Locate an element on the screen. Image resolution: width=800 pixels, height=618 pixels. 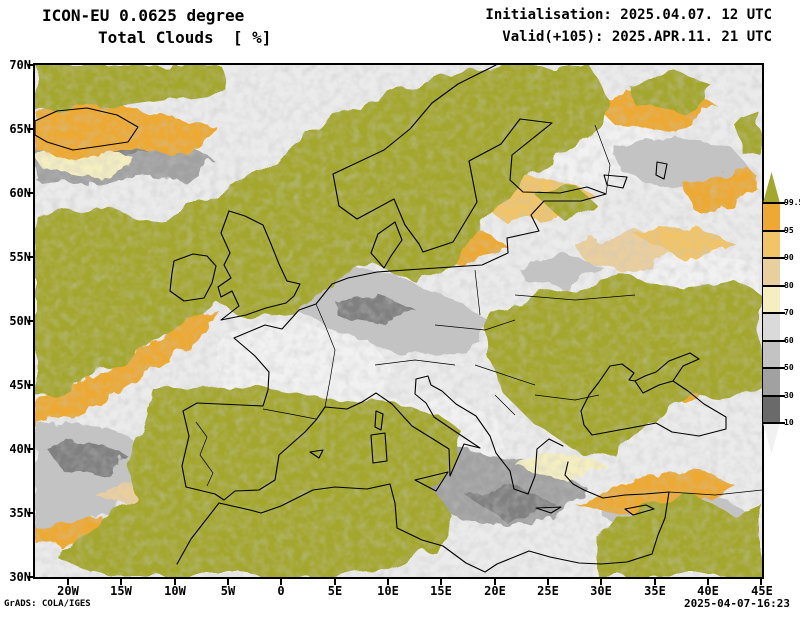
render-timestamp: 2025-04-07-16:23 is located at coordinates (737, 603).